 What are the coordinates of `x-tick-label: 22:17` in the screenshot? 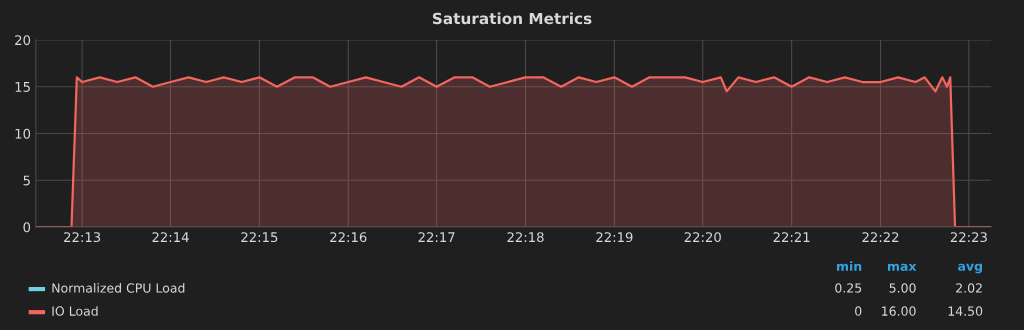 It's located at (436, 237).